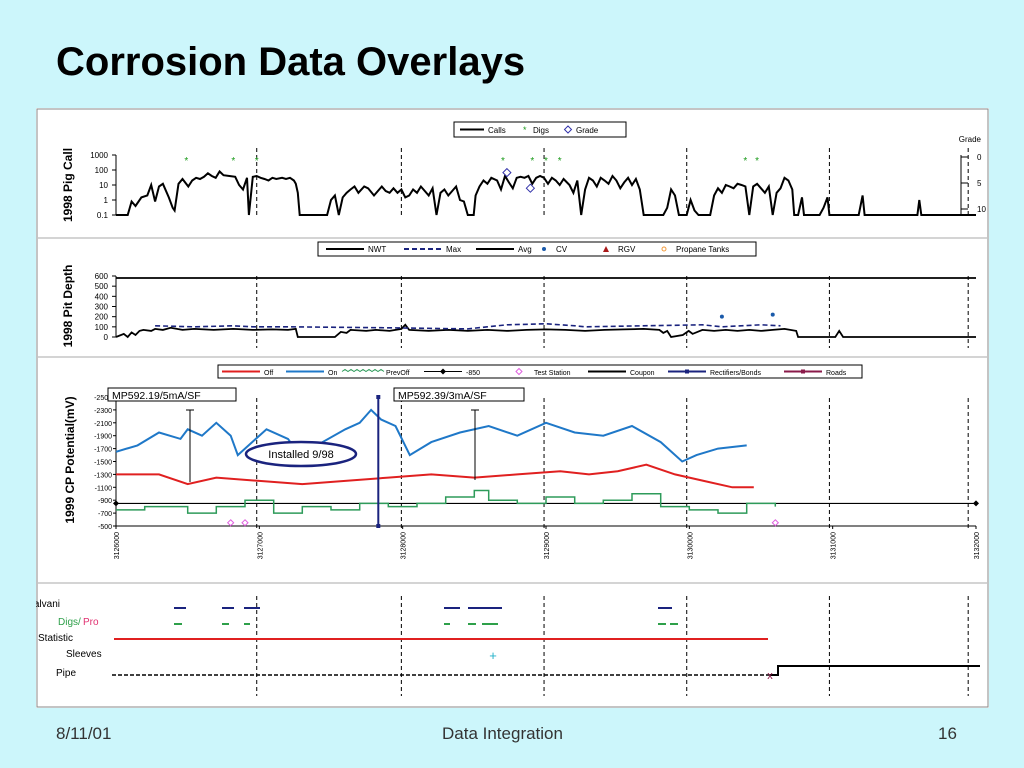 The width and height of the screenshot is (1024, 768). Describe the element at coordinates (442, 396) in the screenshot. I see `annotation-mp59239: MP592.39/3mA/SF` at that location.